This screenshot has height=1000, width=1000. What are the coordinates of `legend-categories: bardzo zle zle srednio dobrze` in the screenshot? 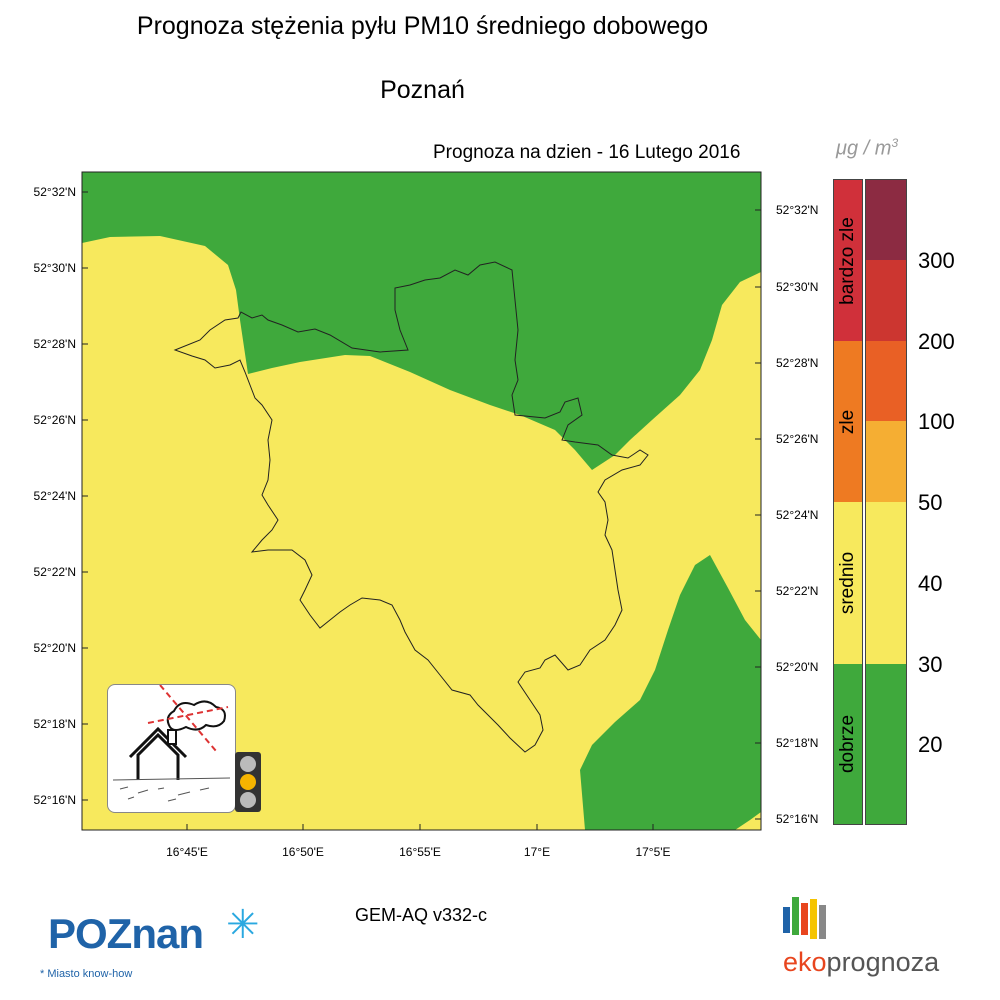 It's located at (848, 502).